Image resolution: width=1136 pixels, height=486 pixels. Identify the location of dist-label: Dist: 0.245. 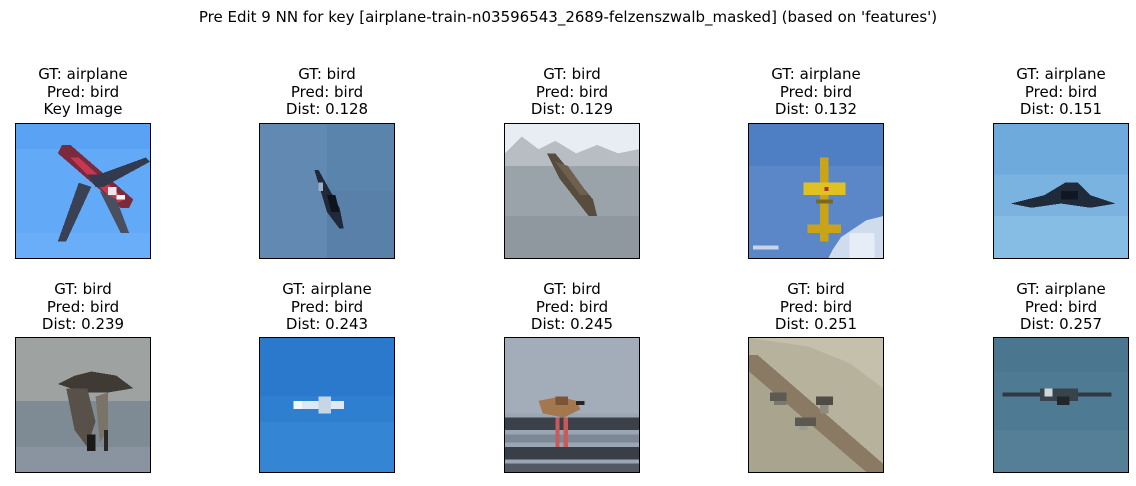
(572, 324).